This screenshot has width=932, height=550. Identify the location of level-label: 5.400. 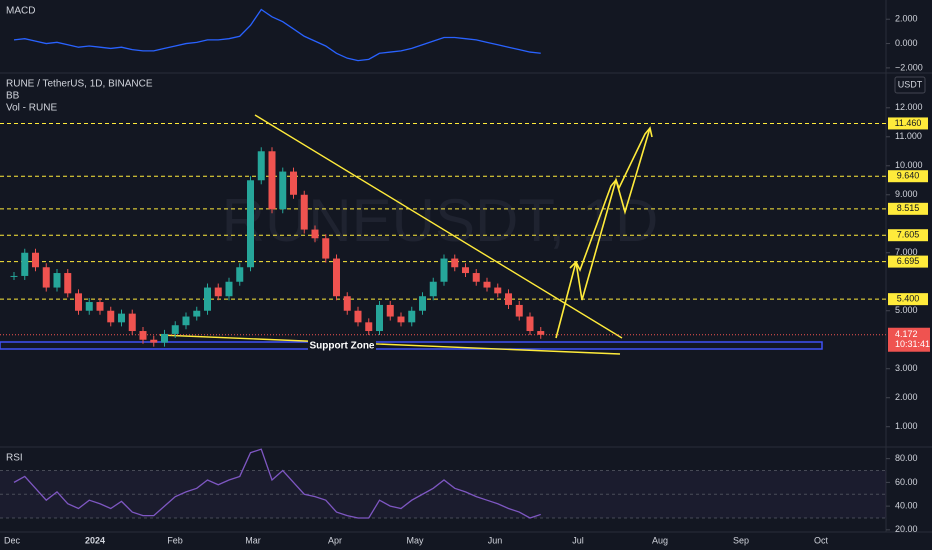
(908, 299).